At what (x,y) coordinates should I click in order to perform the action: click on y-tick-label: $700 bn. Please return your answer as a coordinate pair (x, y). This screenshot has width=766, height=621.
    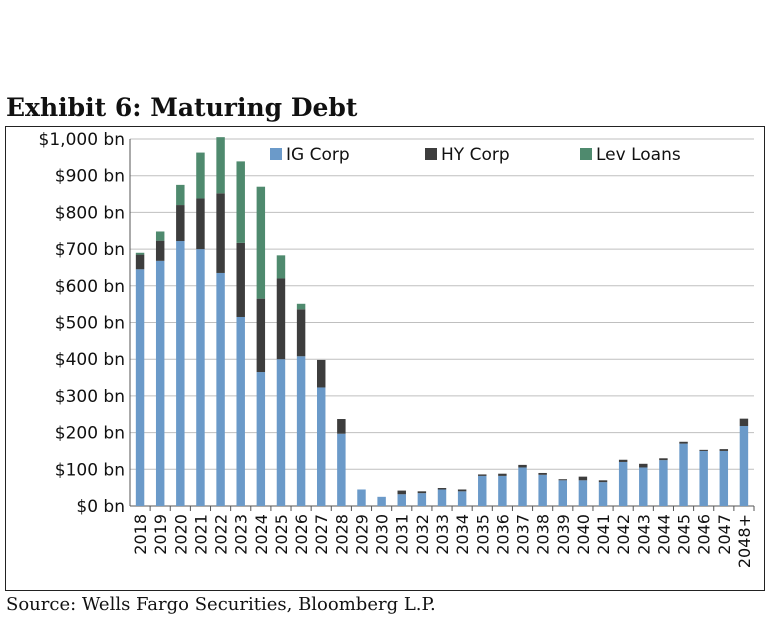
    Looking at the image, I should click on (90, 250).